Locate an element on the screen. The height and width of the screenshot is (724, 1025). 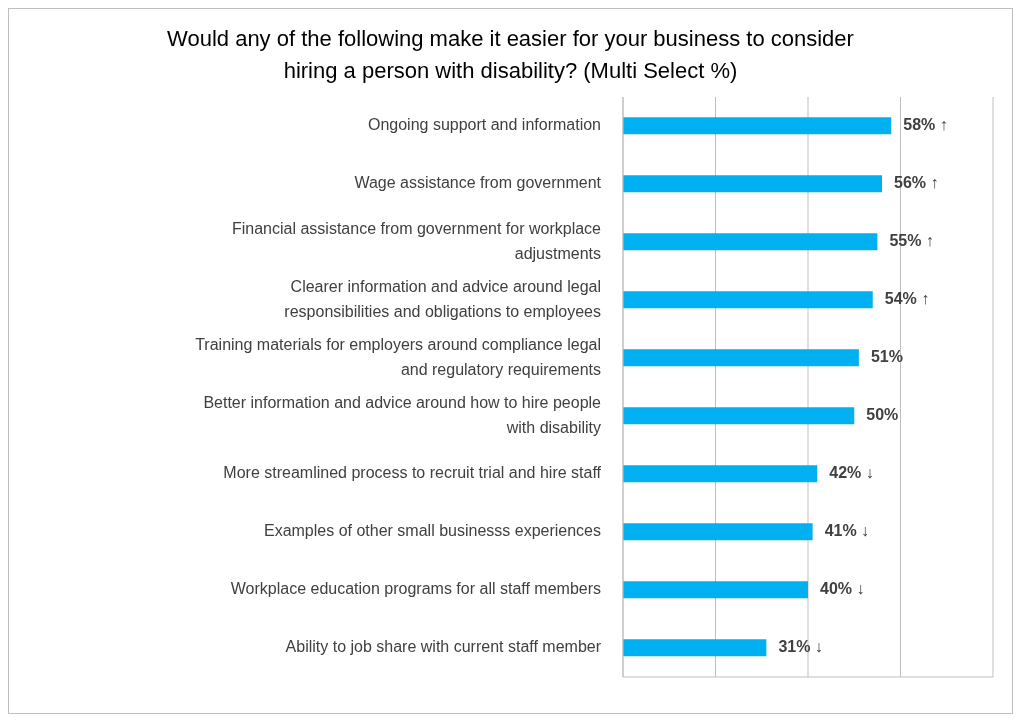
y-tick-label: Clearer information and advice around legal responsibilities and obligations to employees is located at coordinates (442, 298).